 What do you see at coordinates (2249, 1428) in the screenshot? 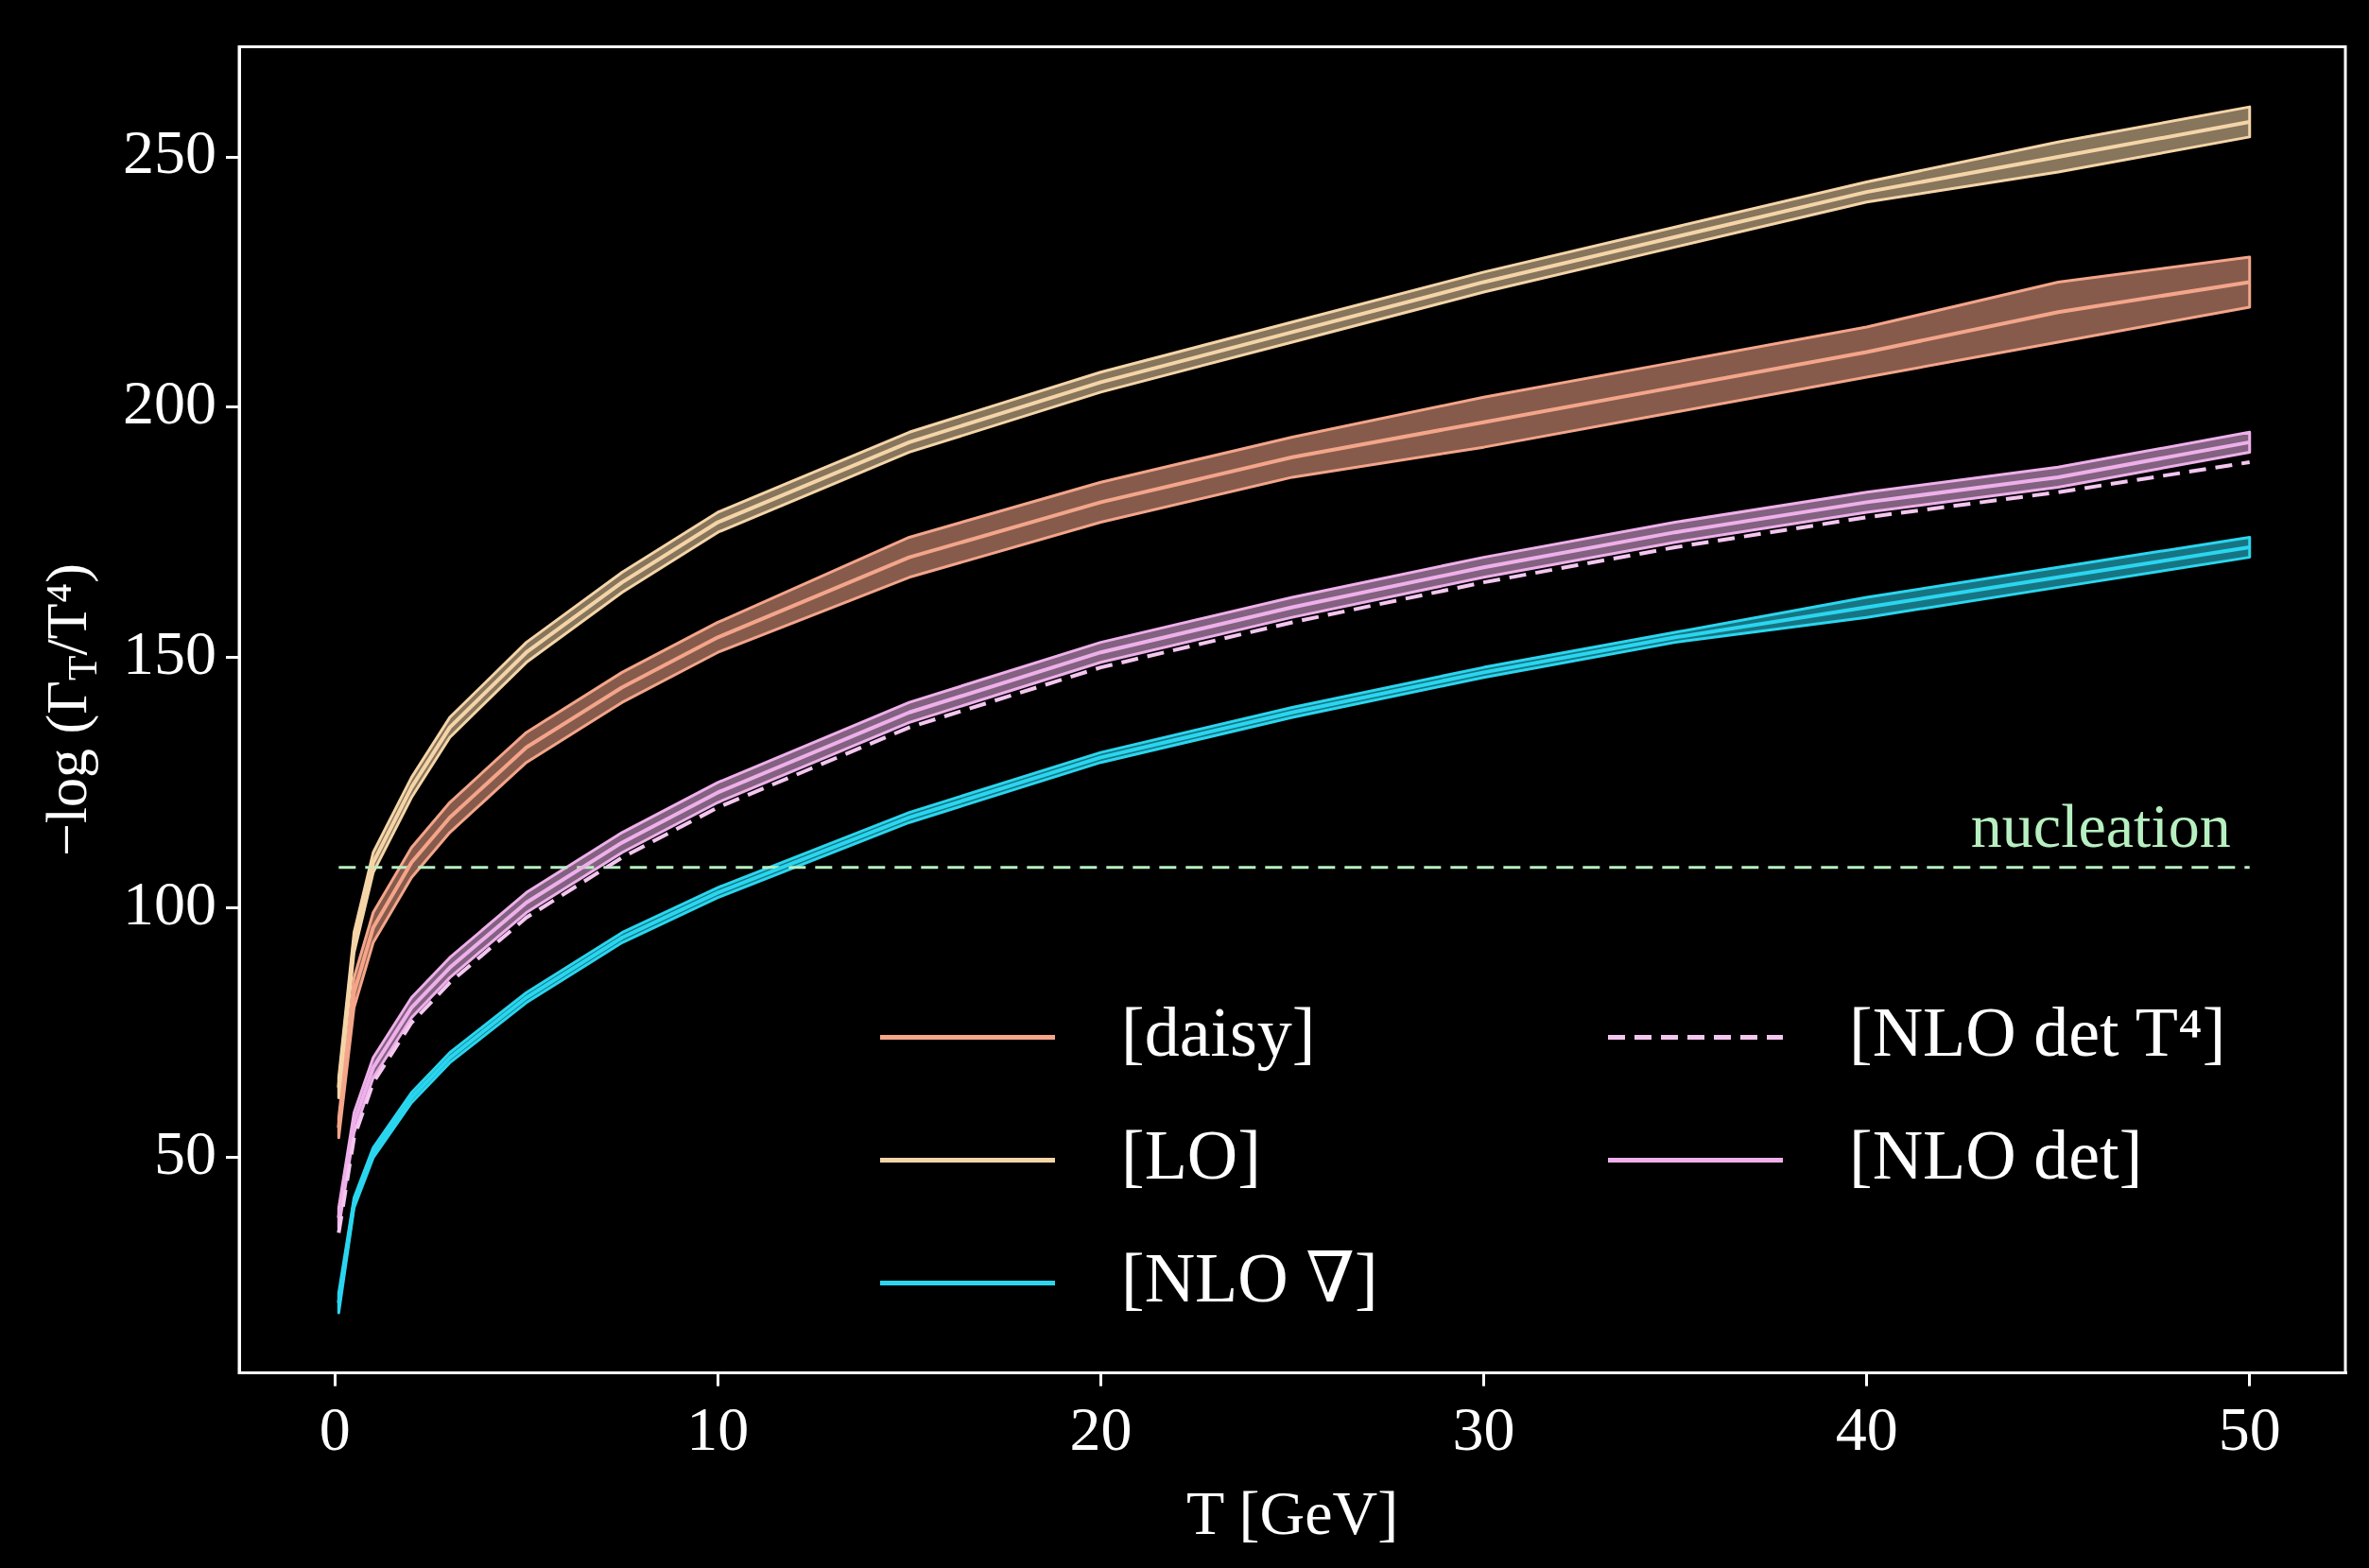
I see `x-tick-label: 50` at bounding box center [2249, 1428].